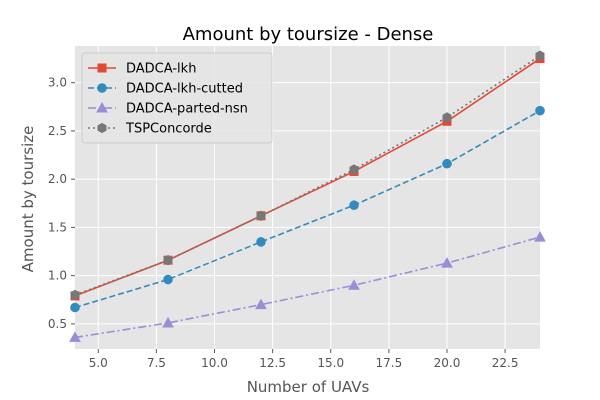 The image size is (600, 400). Describe the element at coordinates (308, 387) in the screenshot. I see `x-axis-label: Number of UAVs` at that location.